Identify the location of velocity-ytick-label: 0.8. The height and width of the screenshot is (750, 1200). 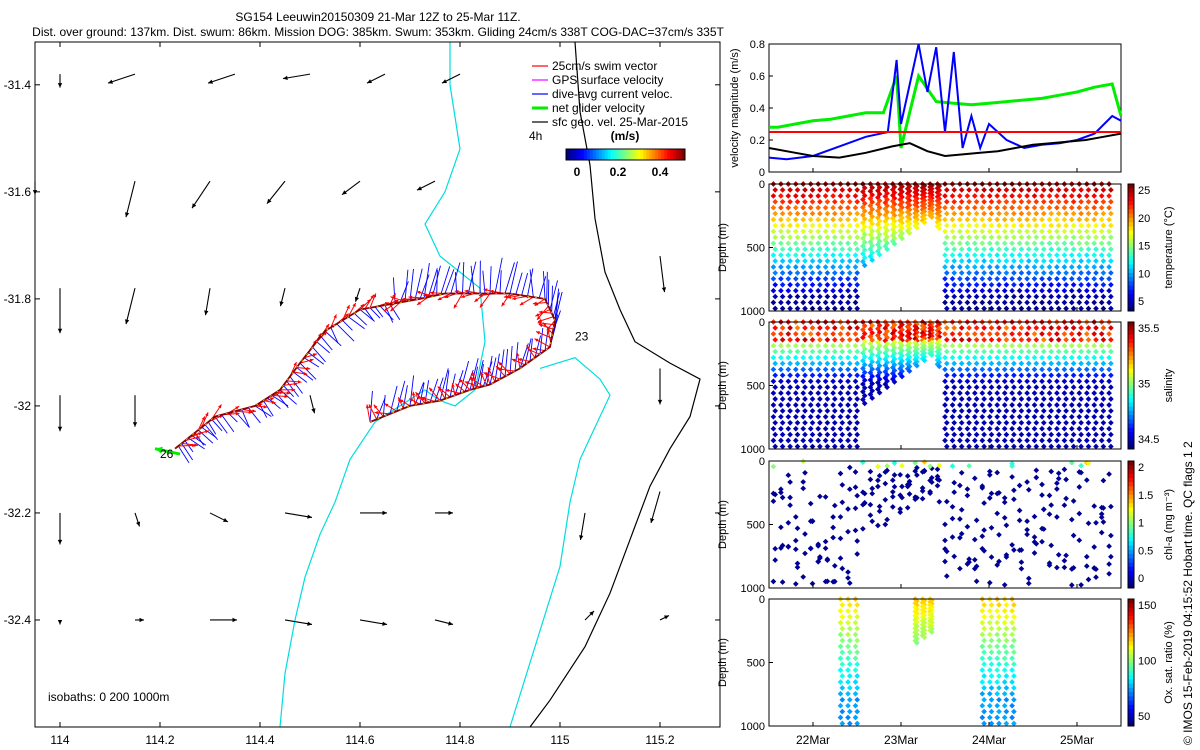
(757, 45).